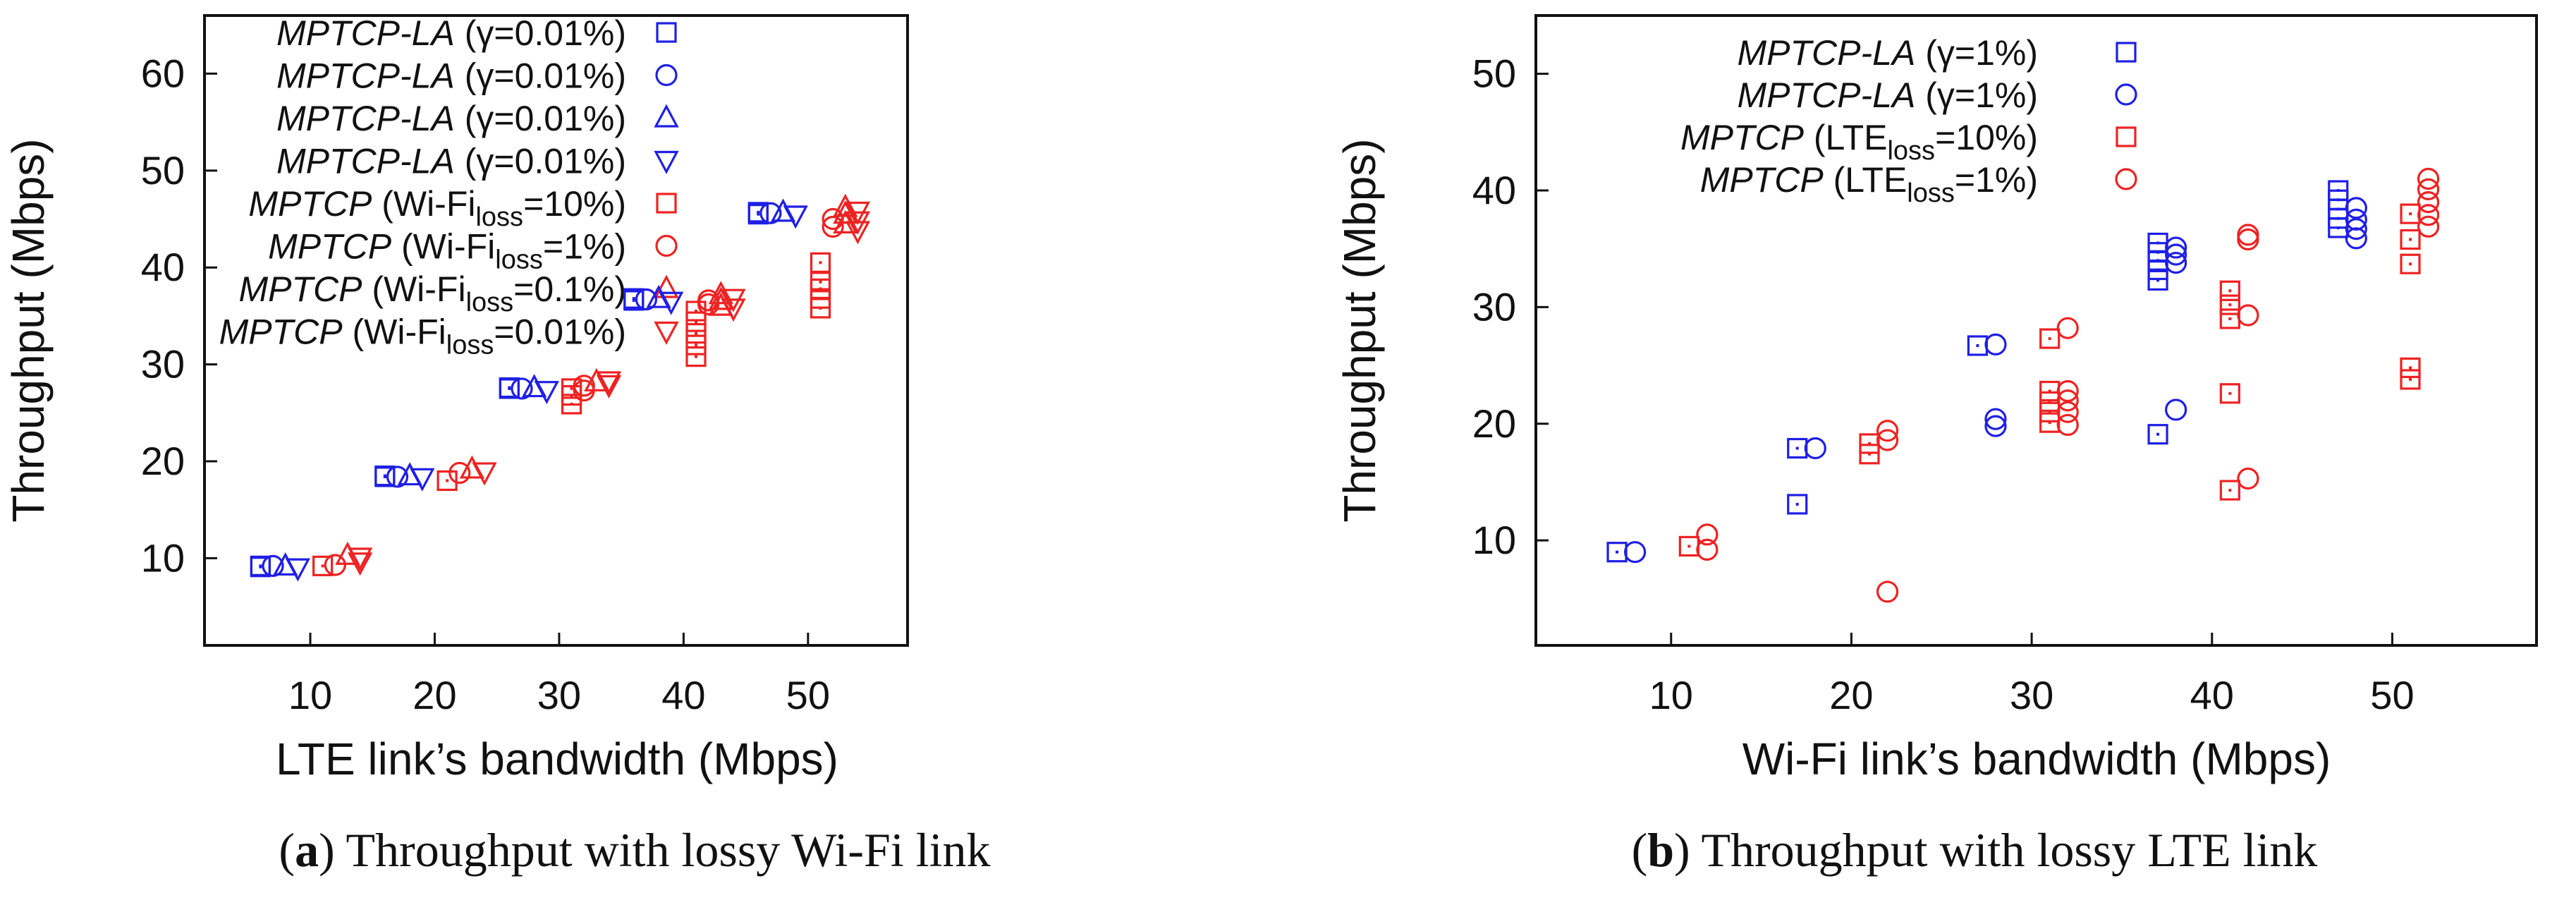  What do you see at coordinates (2032, 695) in the screenshot?
I see `chart-b-x-tick-label: 30` at bounding box center [2032, 695].